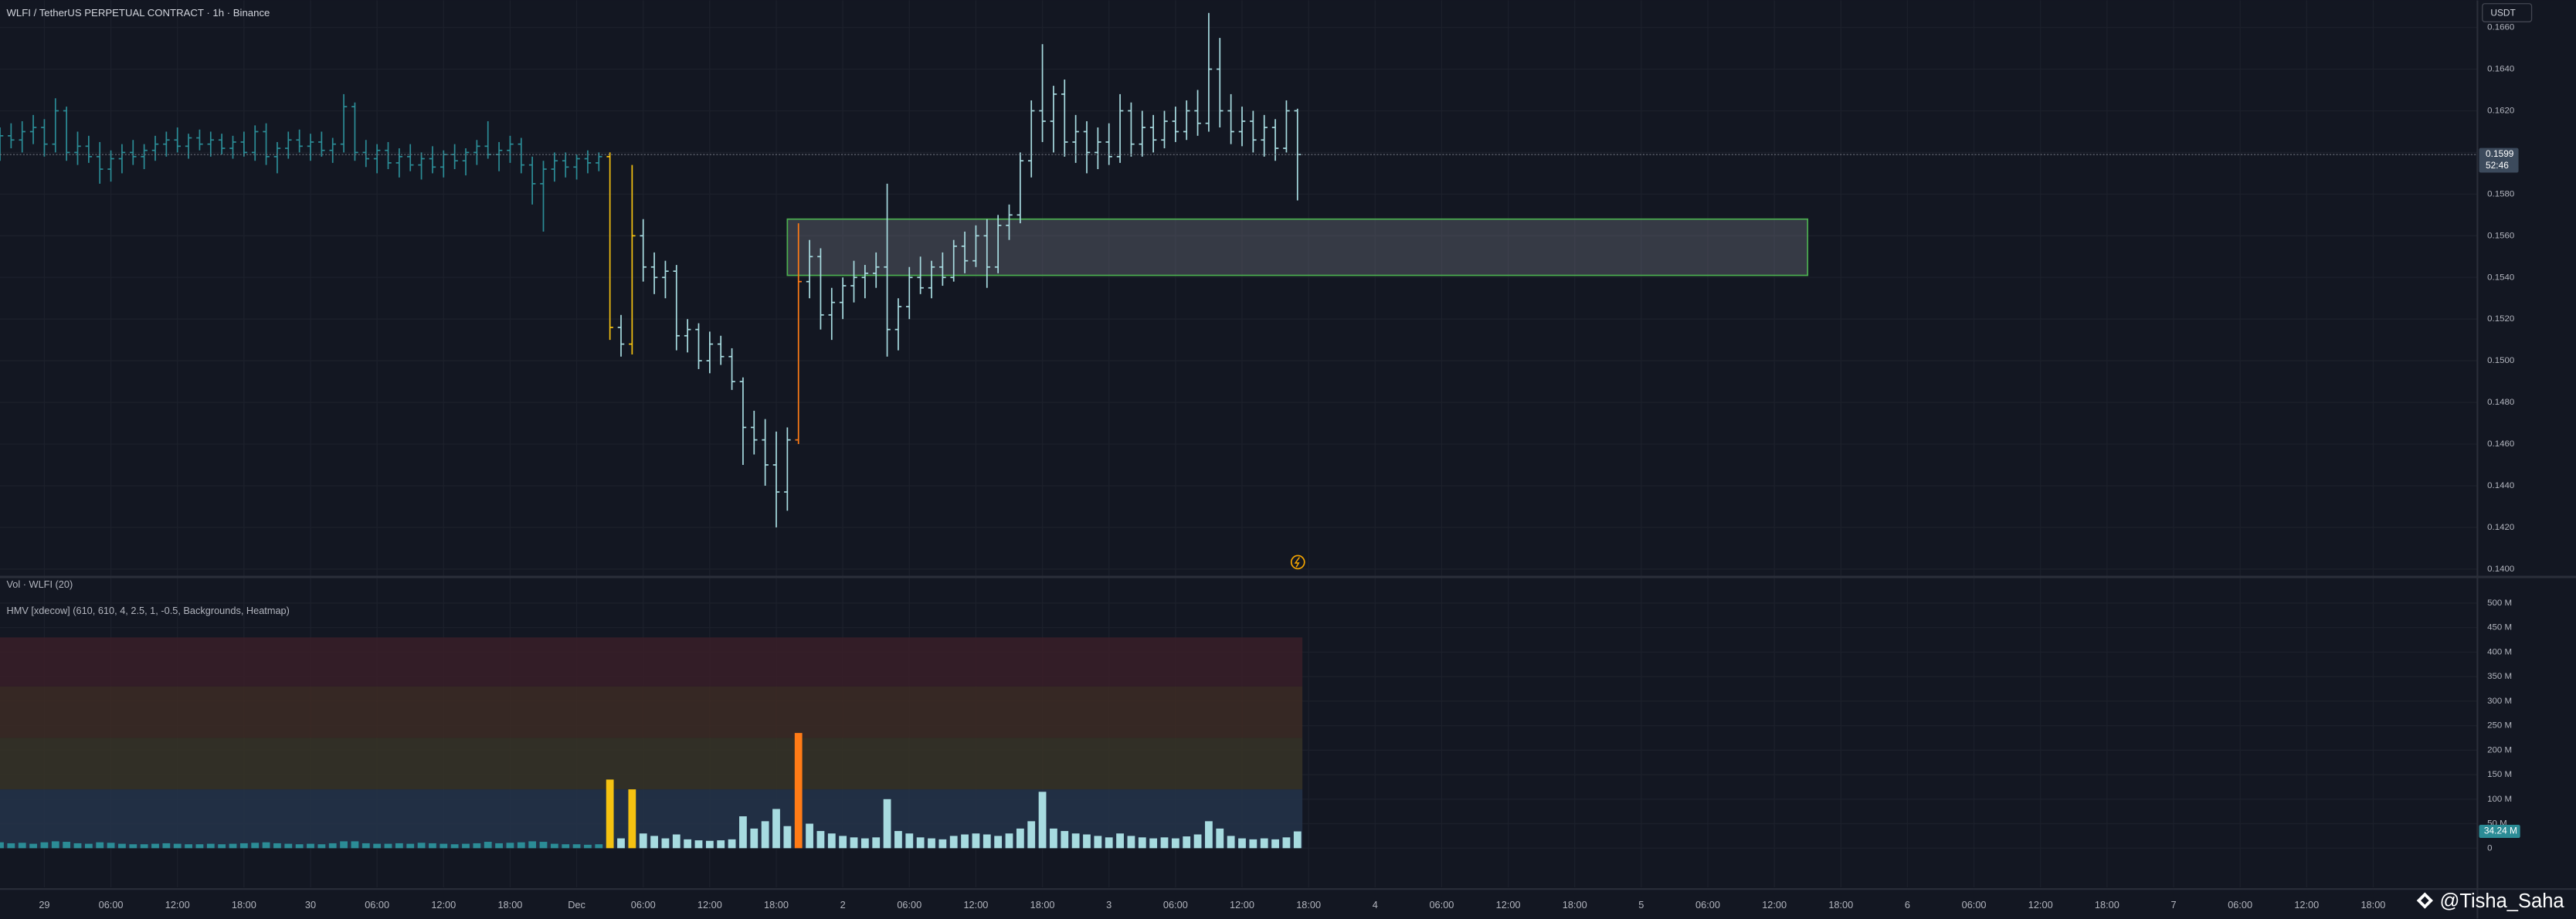 This screenshot has width=2576, height=919. Describe the element at coordinates (2502, 13) in the screenshot. I see `currency: USDT` at that location.